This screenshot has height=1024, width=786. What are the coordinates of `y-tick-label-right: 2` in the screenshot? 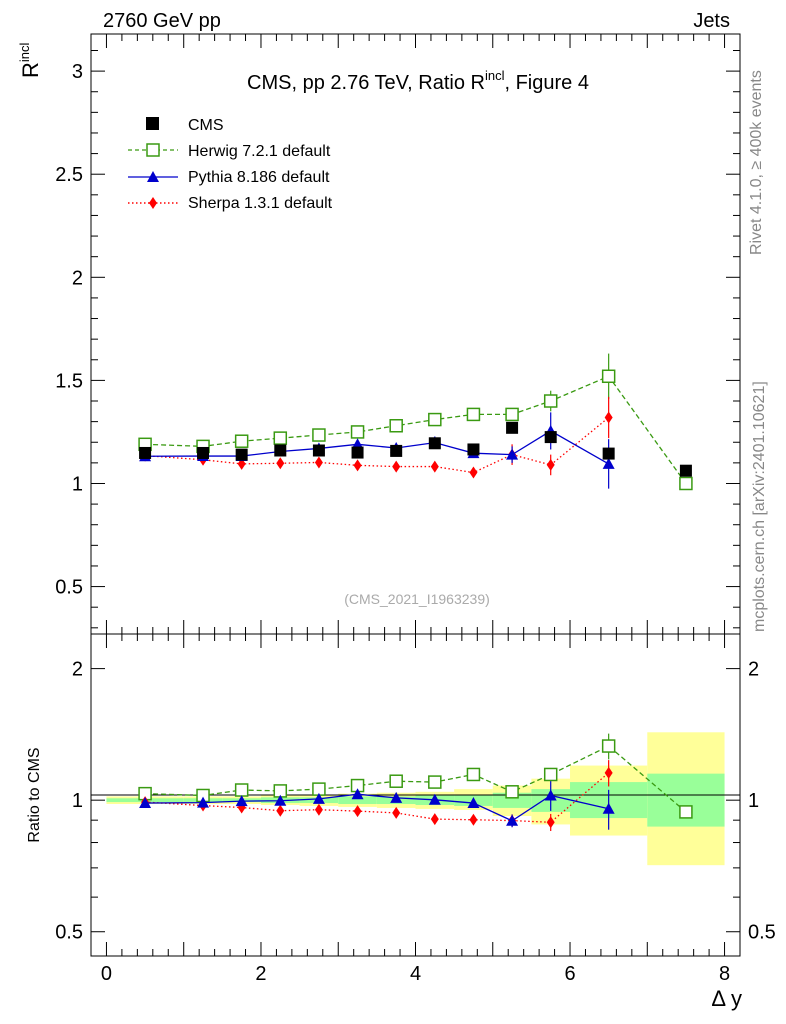 It's located at (753, 670).